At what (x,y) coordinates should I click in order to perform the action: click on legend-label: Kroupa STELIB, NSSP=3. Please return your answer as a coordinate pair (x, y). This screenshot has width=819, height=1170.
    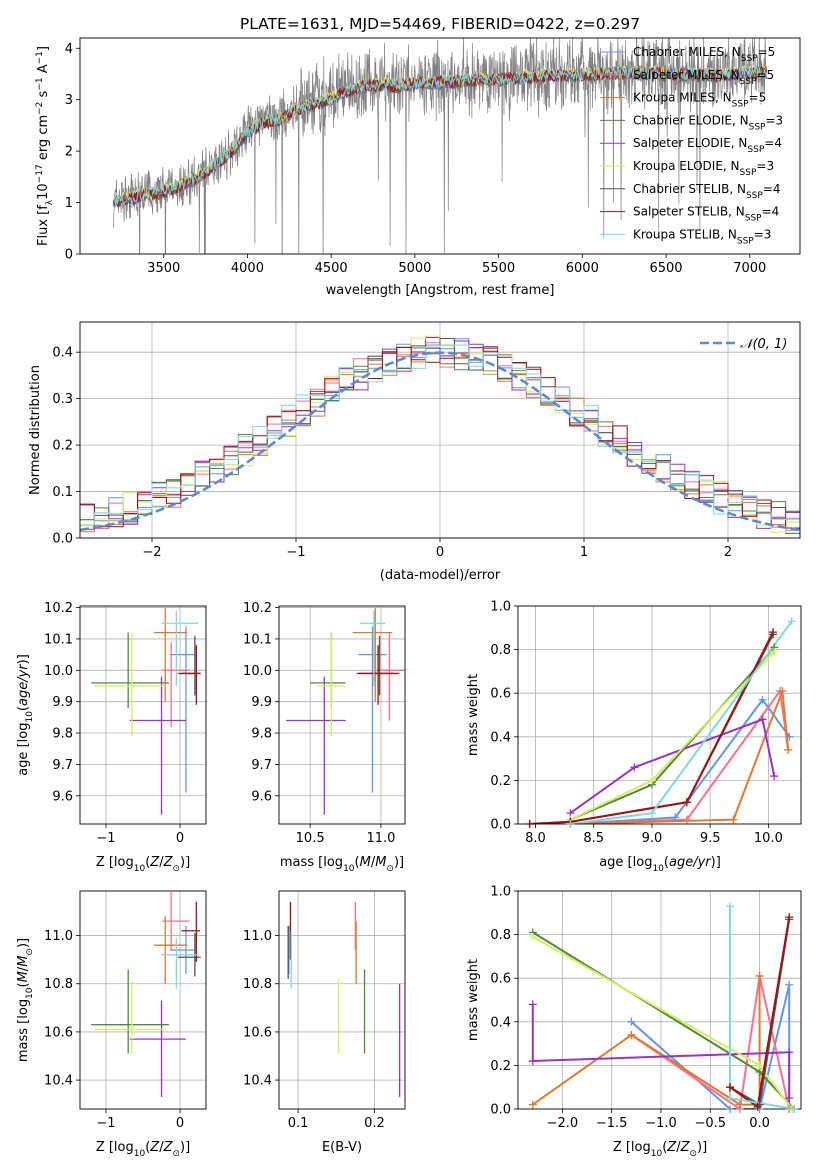
    Looking at the image, I should click on (702, 236).